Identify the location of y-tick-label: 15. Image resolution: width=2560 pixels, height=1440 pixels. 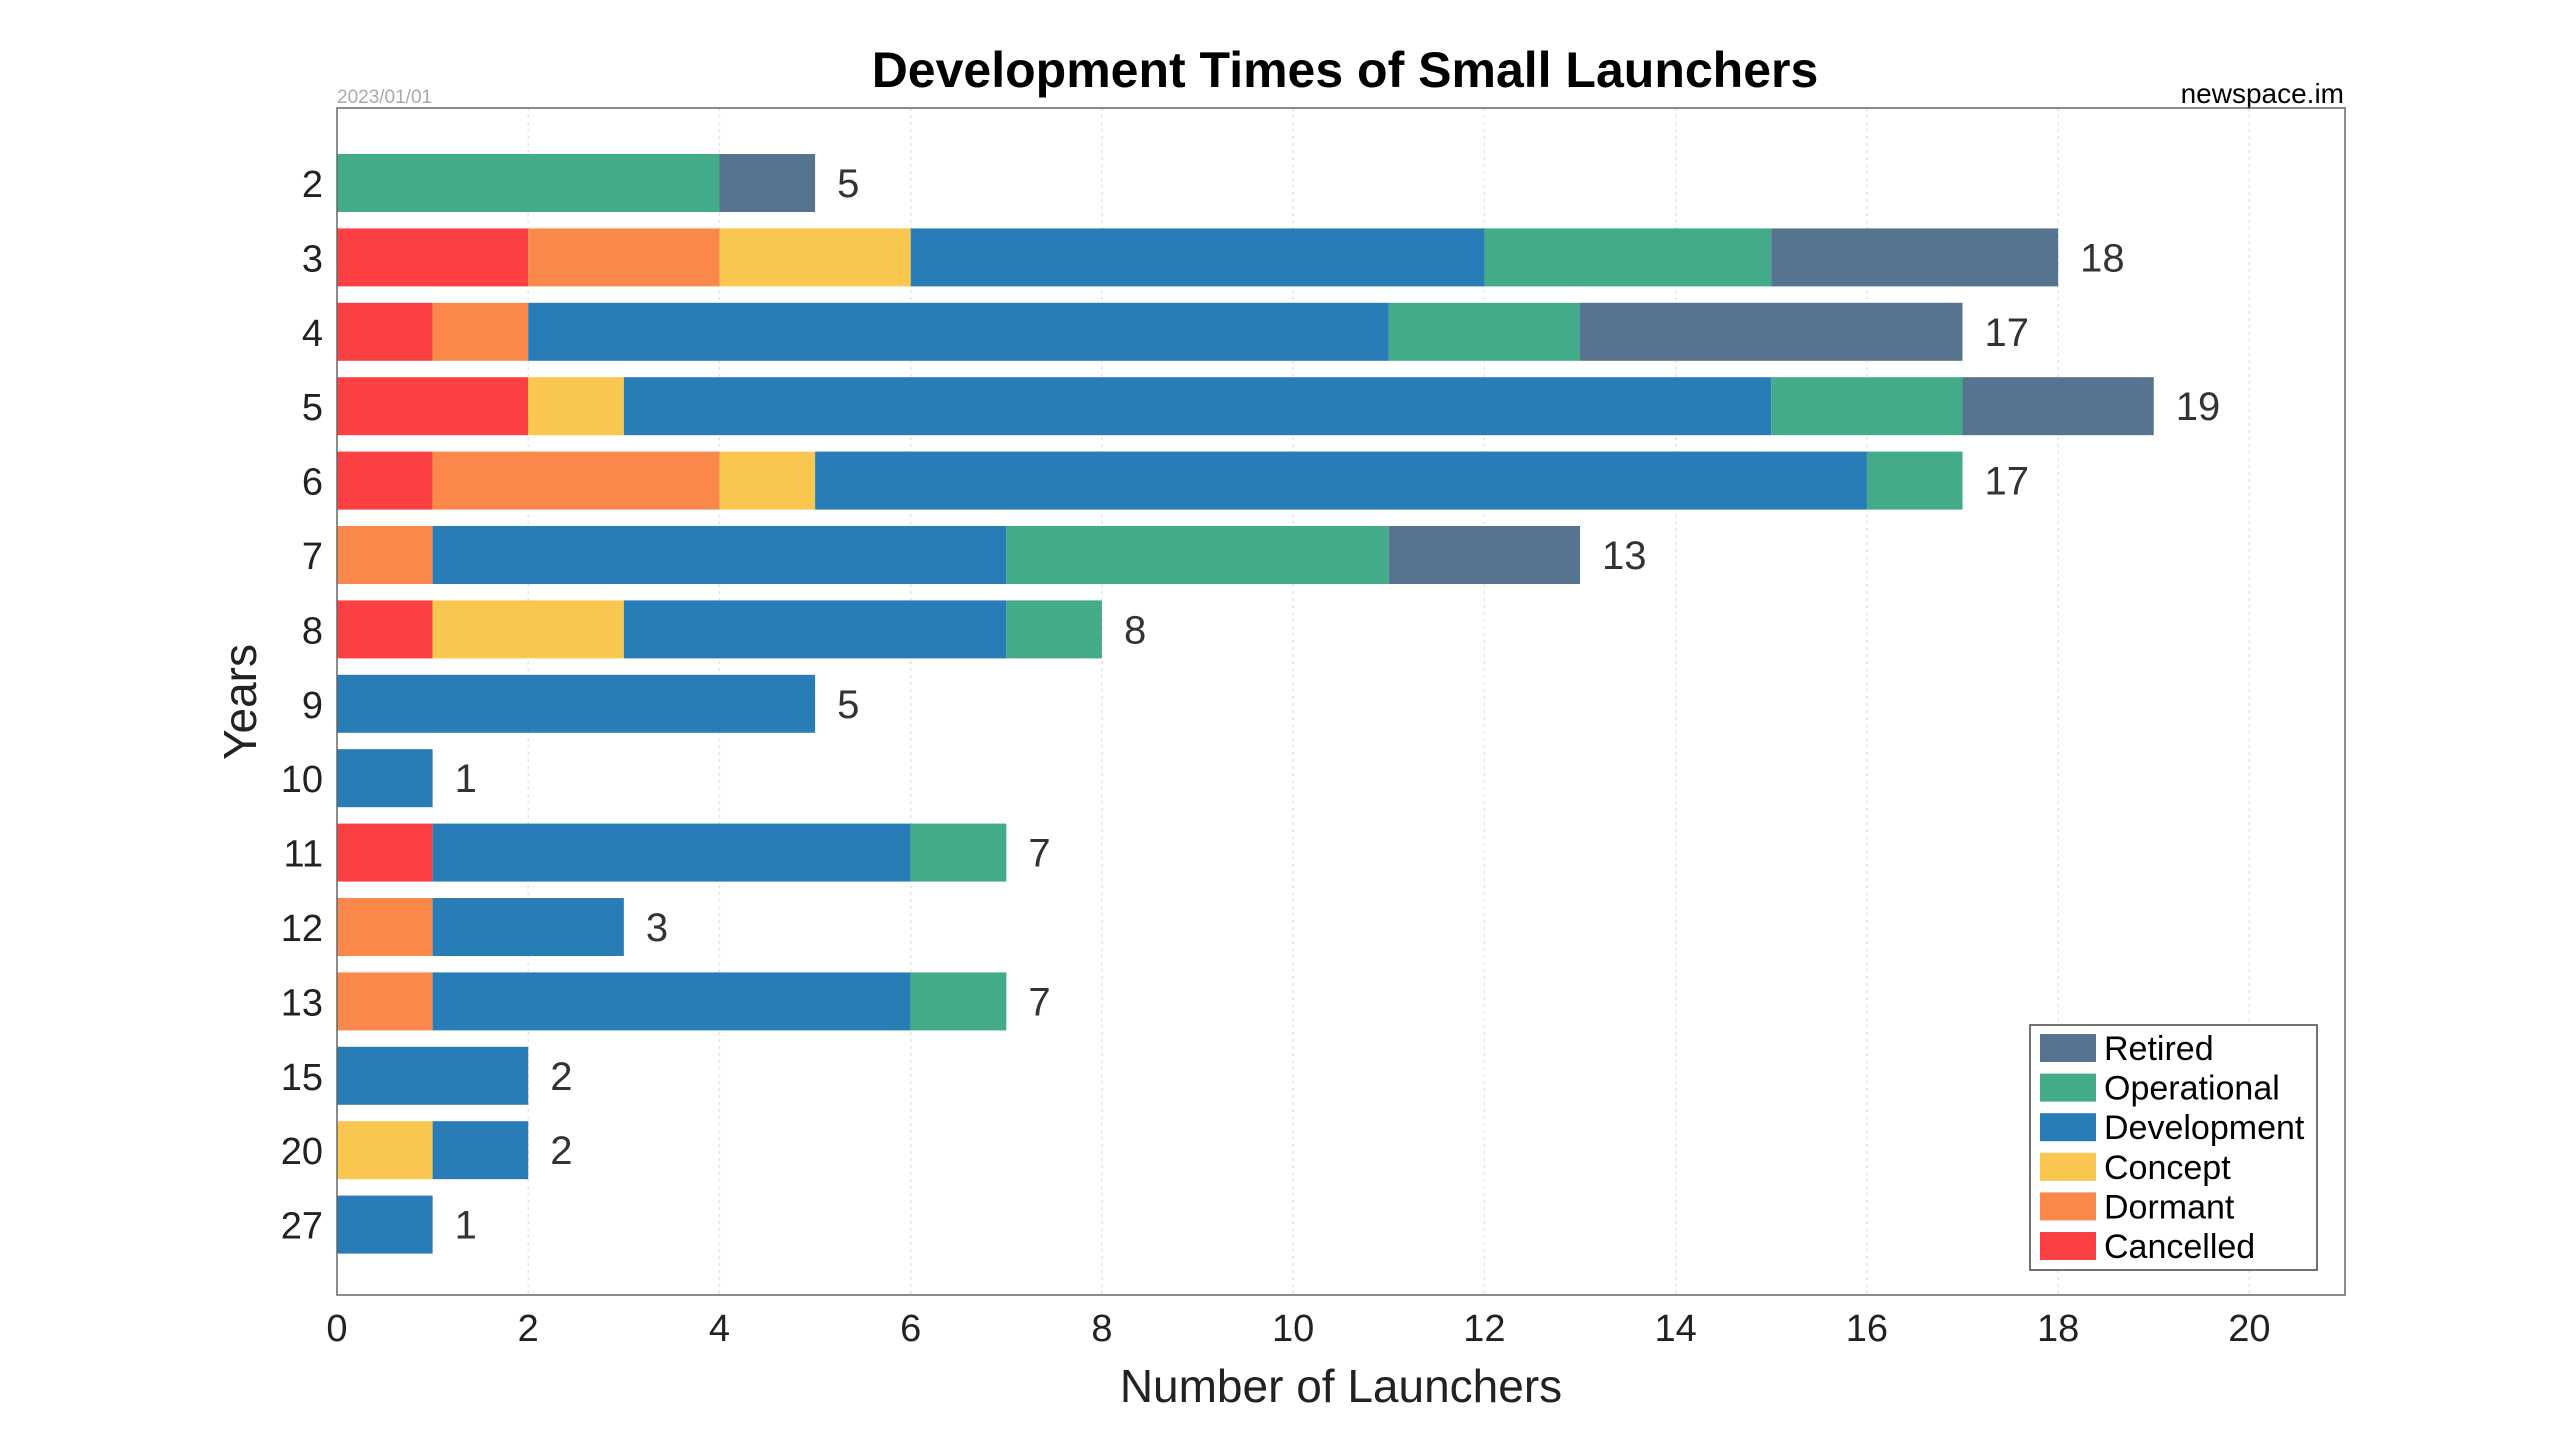
(302, 1078).